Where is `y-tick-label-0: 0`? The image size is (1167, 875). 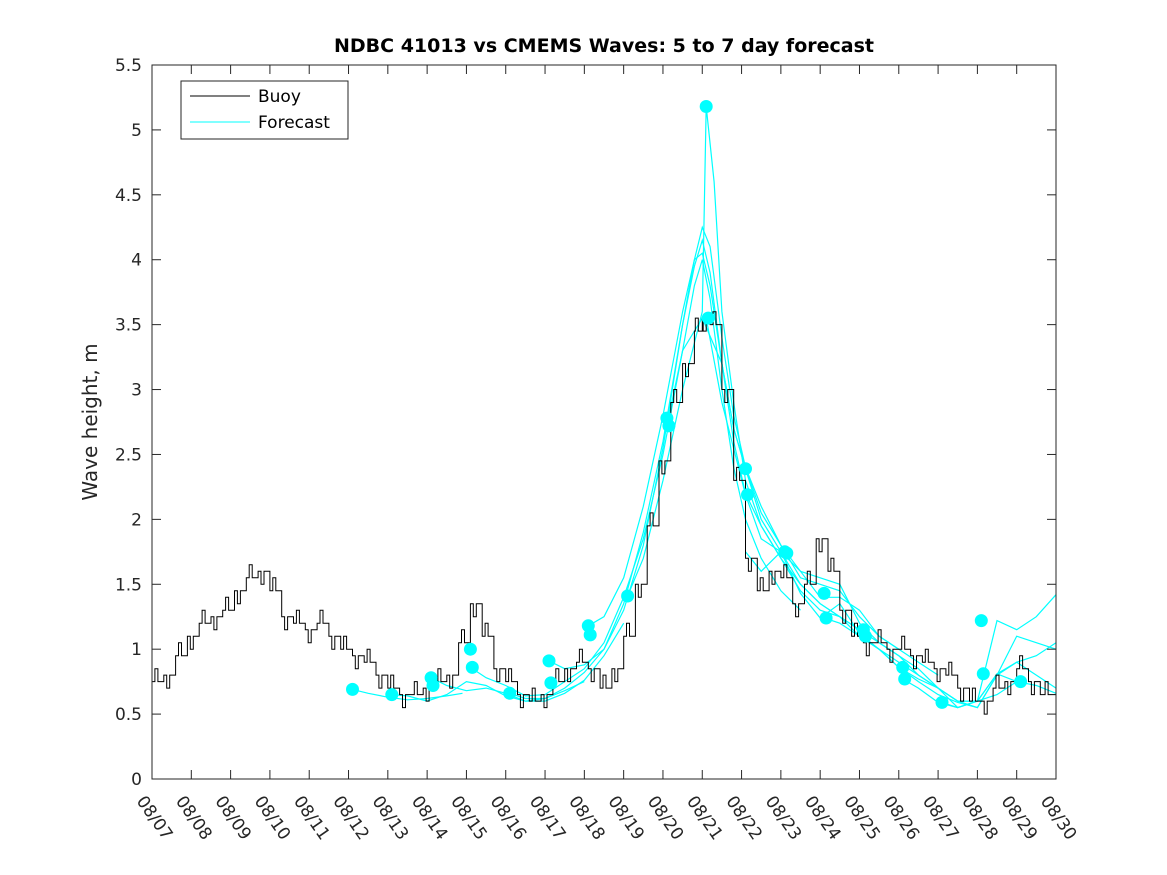 y-tick-label-0: 0 is located at coordinates (136, 780).